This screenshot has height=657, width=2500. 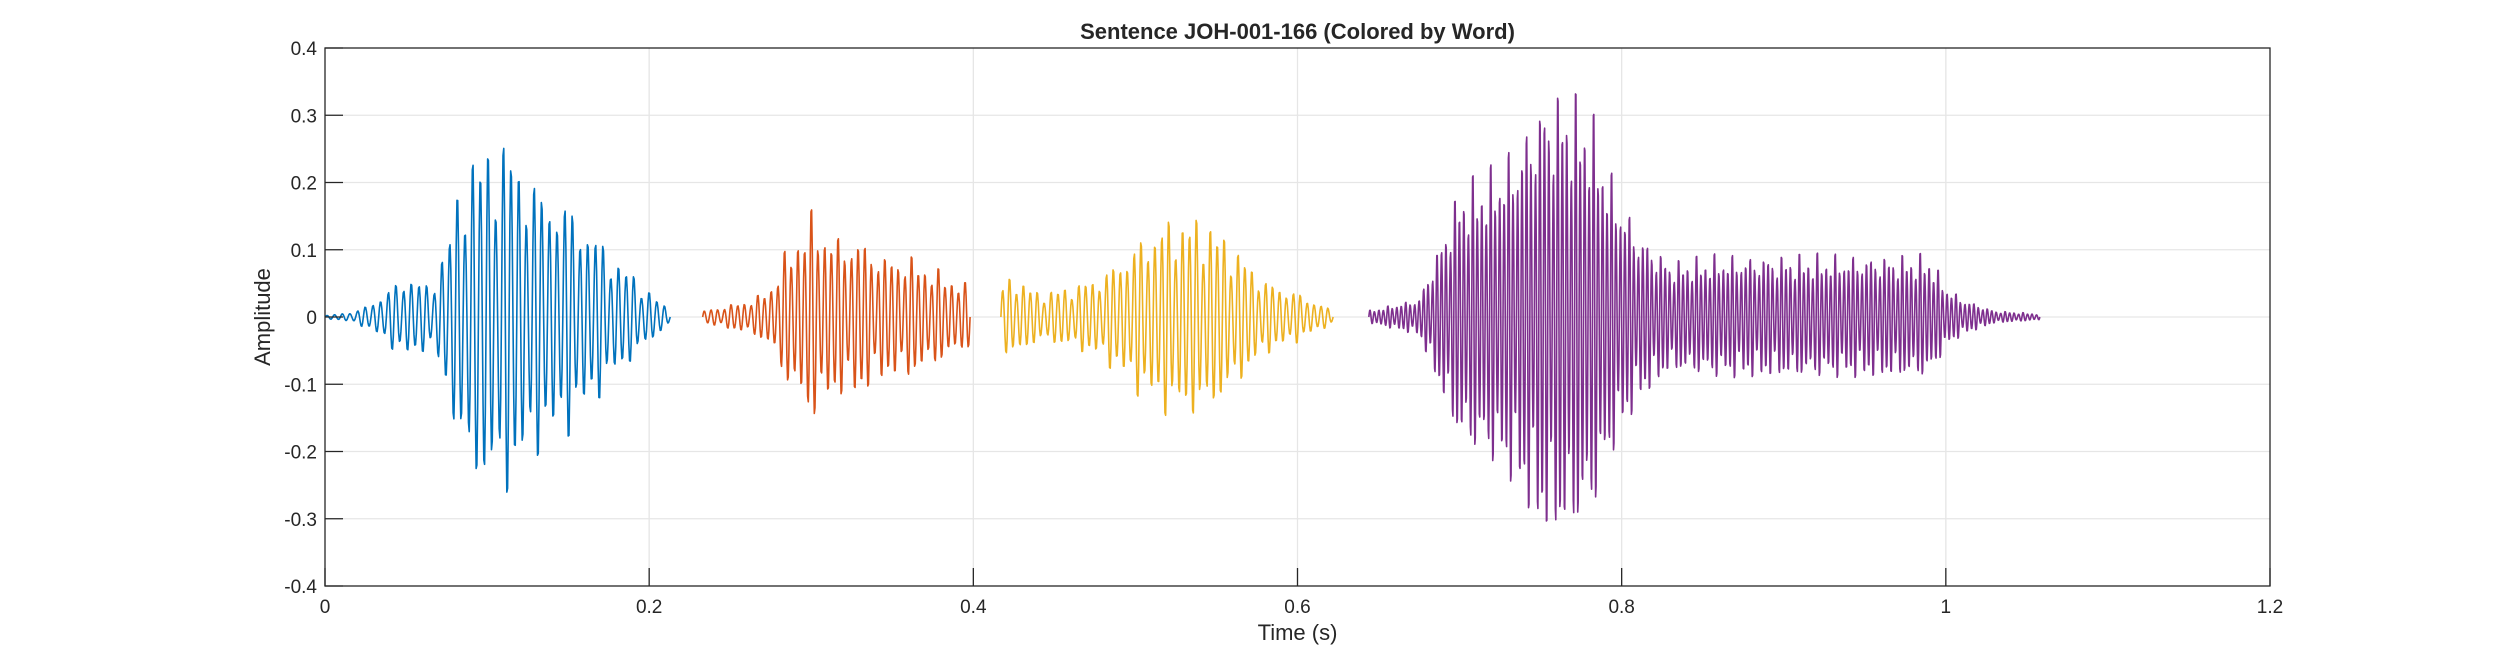 What do you see at coordinates (1621, 607) in the screenshot?
I see `x-tick-label: 0.8` at bounding box center [1621, 607].